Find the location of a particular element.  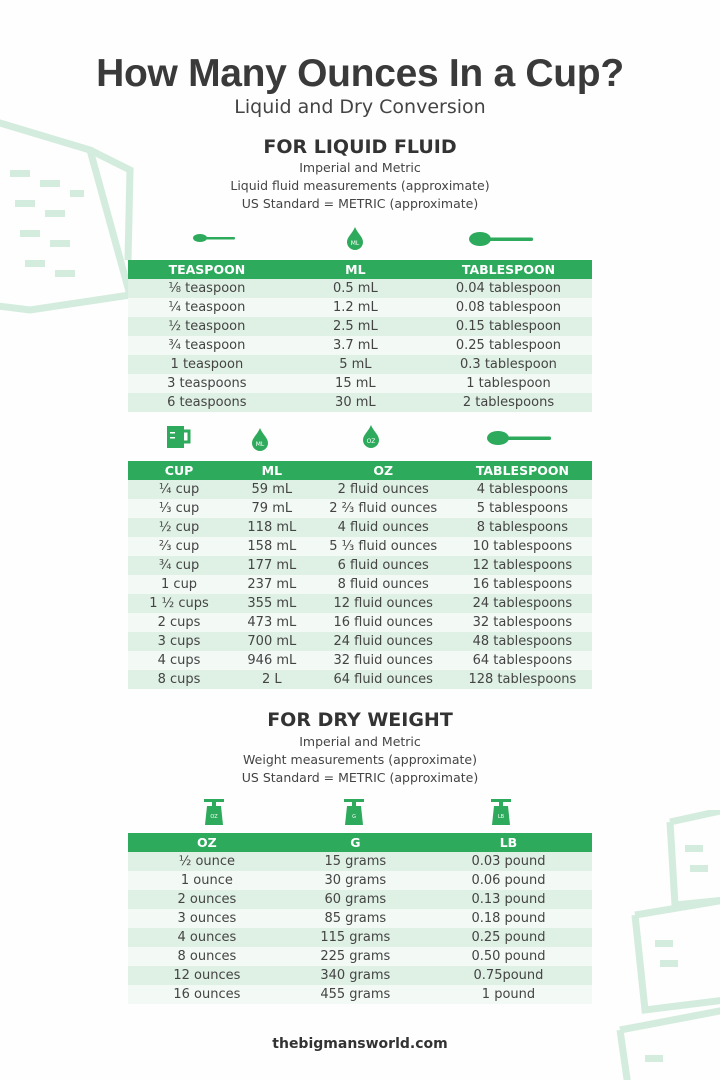

table-cell: 6 fluid ounces is located at coordinates (383, 565).